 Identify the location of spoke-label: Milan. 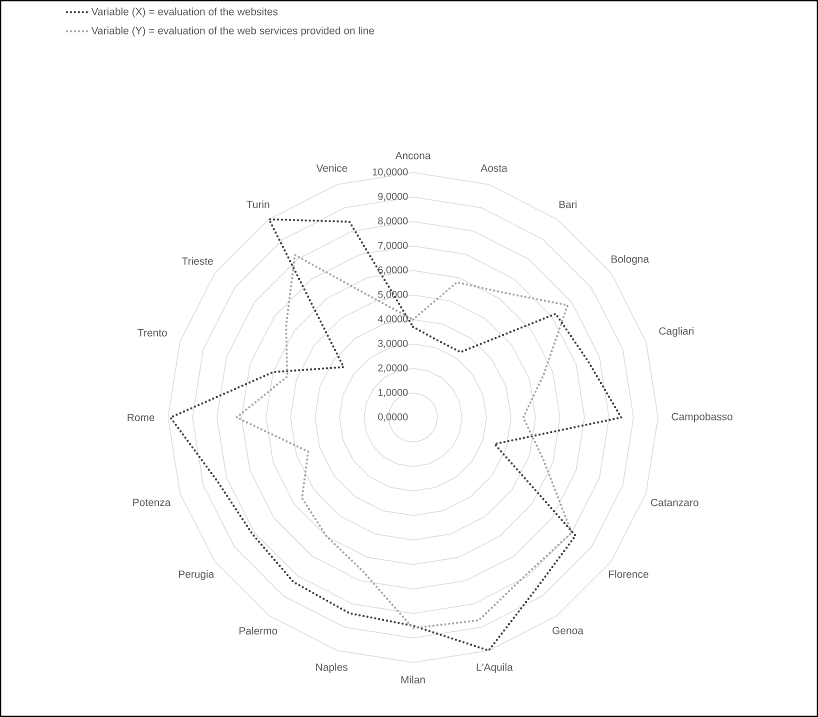
(413, 680).